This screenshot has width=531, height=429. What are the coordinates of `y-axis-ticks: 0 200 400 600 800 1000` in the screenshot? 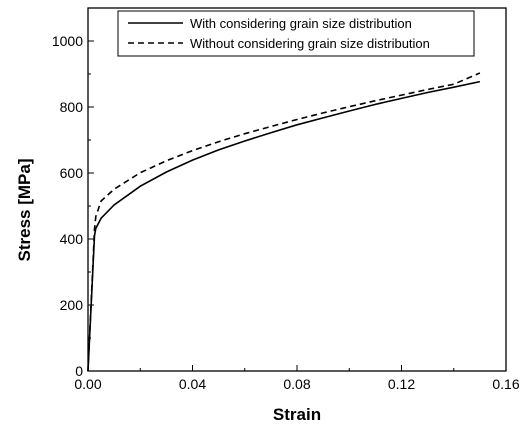 It's located at (73, 193).